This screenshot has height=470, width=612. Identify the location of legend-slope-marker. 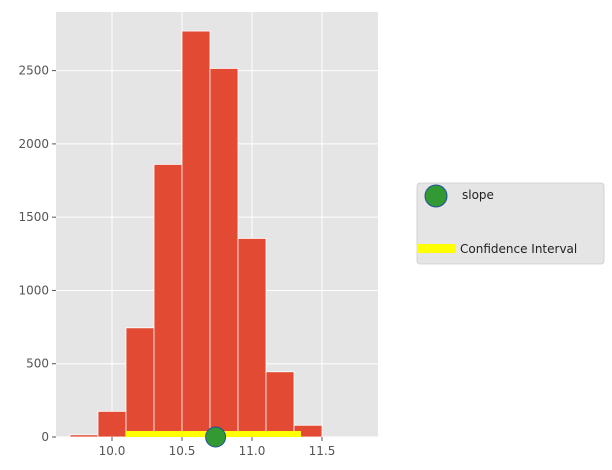
(436, 196).